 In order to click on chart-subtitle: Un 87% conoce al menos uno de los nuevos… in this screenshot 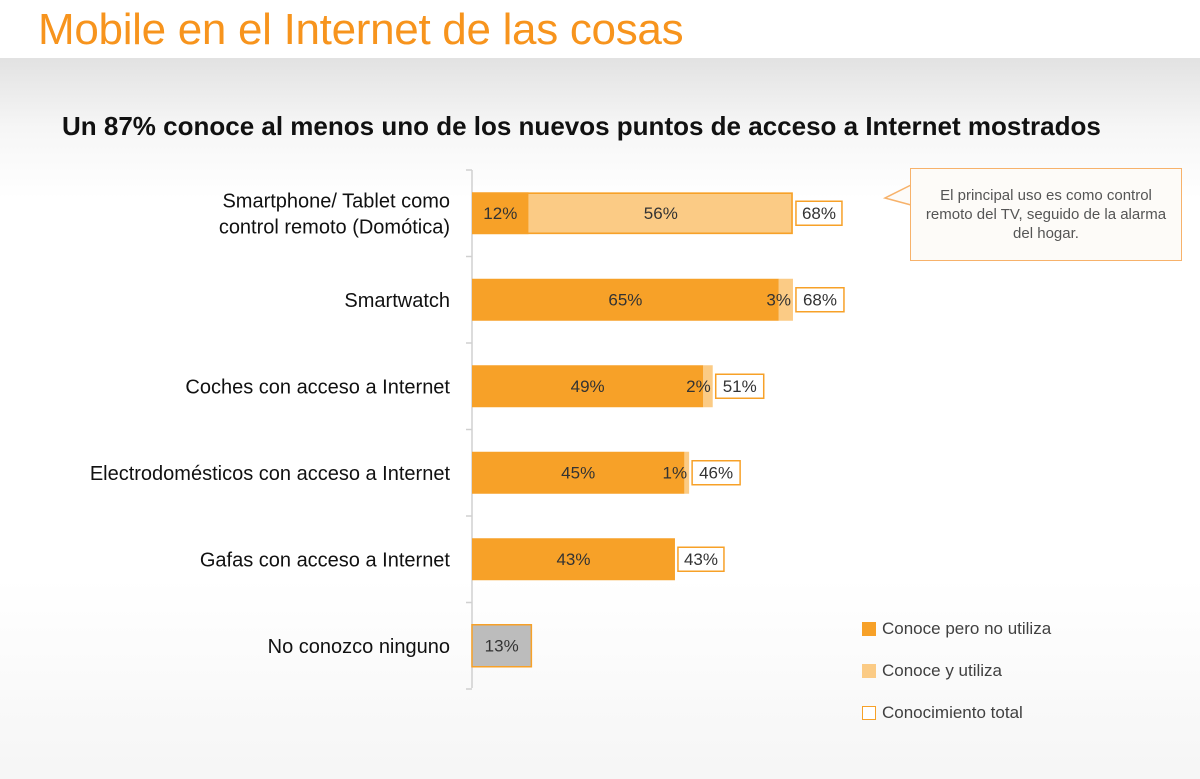, I will do `click(581, 126)`.